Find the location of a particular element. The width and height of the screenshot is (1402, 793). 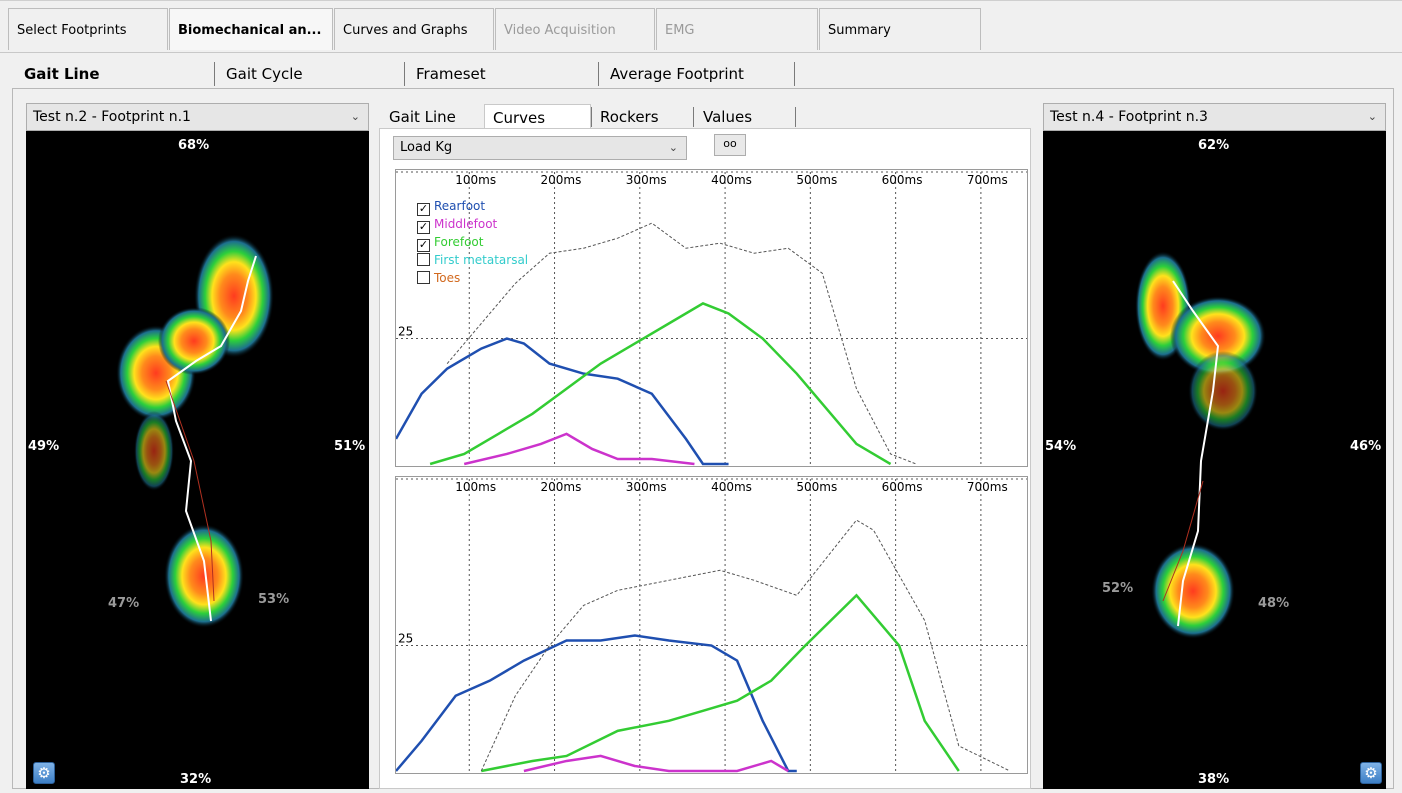

right-footprint-heatmap is located at coordinates (1200, 445).